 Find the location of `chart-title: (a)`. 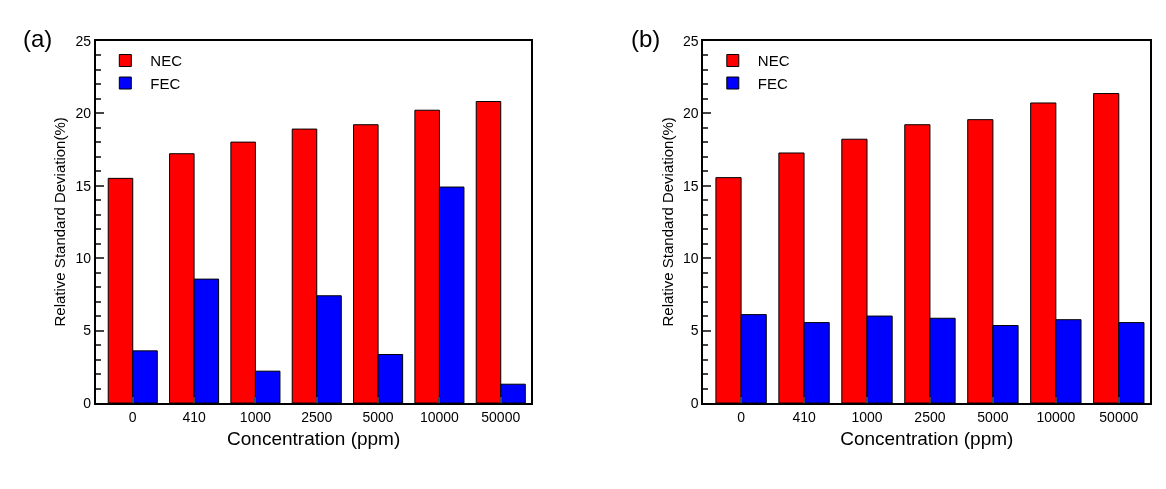

chart-title: (a) is located at coordinates (38, 38).